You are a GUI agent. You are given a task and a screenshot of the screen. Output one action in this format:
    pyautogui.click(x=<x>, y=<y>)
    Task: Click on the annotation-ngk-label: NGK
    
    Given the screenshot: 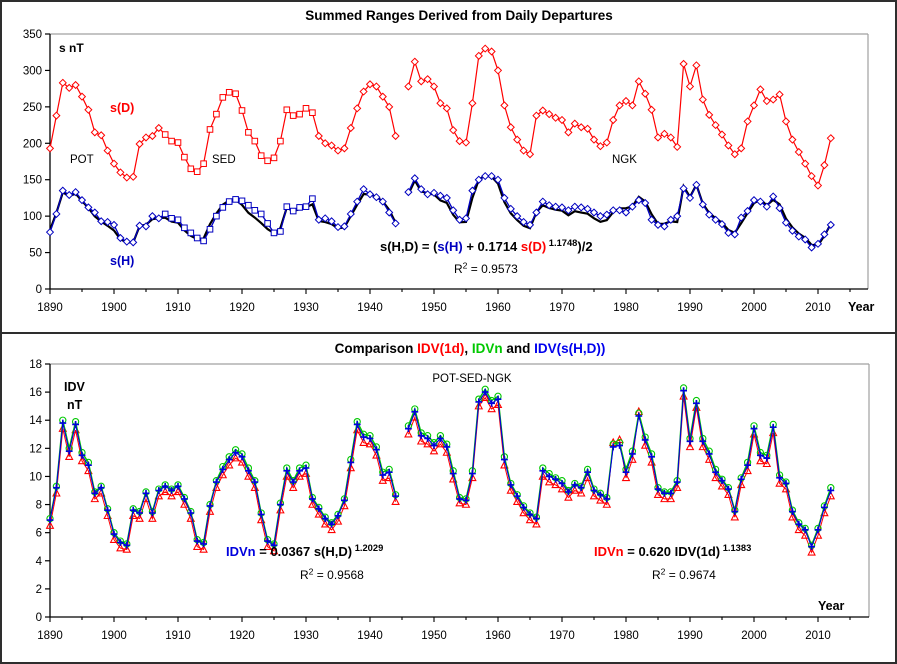 What is the action you would take?
    pyautogui.click(x=624, y=160)
    